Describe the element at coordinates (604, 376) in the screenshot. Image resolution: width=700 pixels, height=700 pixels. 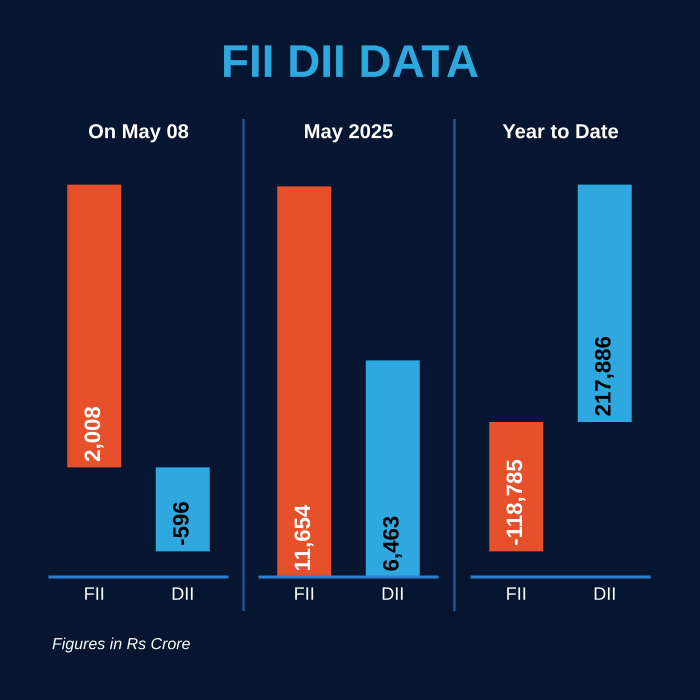
I see `data-label: 217,886` at that location.